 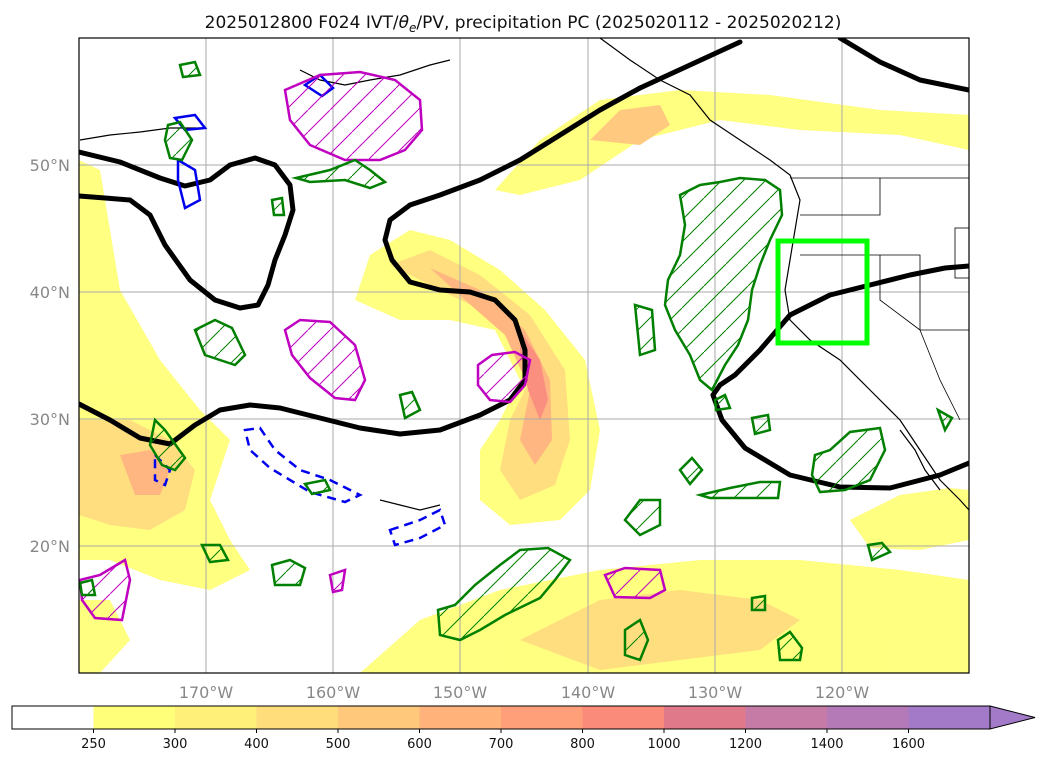 I want to click on precip-pos-se, so click(x=848, y=460).